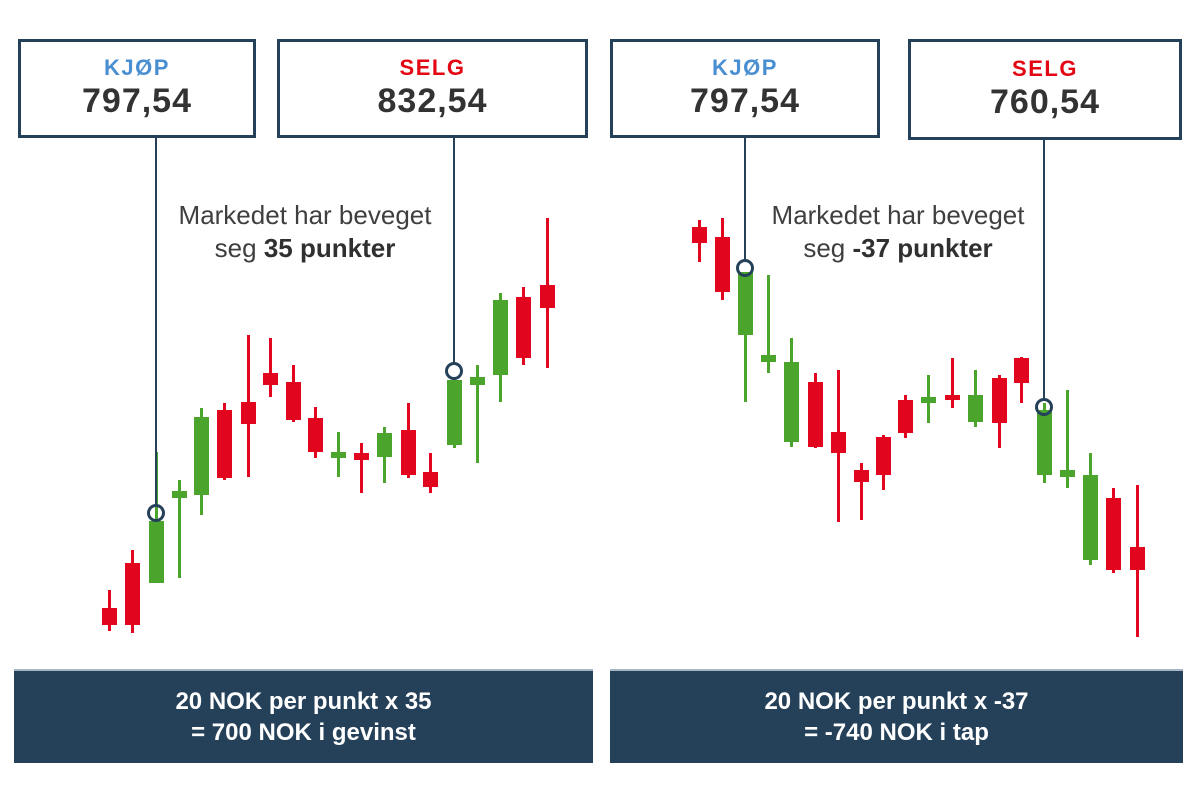 The image size is (1200, 804). What do you see at coordinates (303, 701) in the screenshot?
I see `result-line-1: 20 NOK per punkt x 35` at bounding box center [303, 701].